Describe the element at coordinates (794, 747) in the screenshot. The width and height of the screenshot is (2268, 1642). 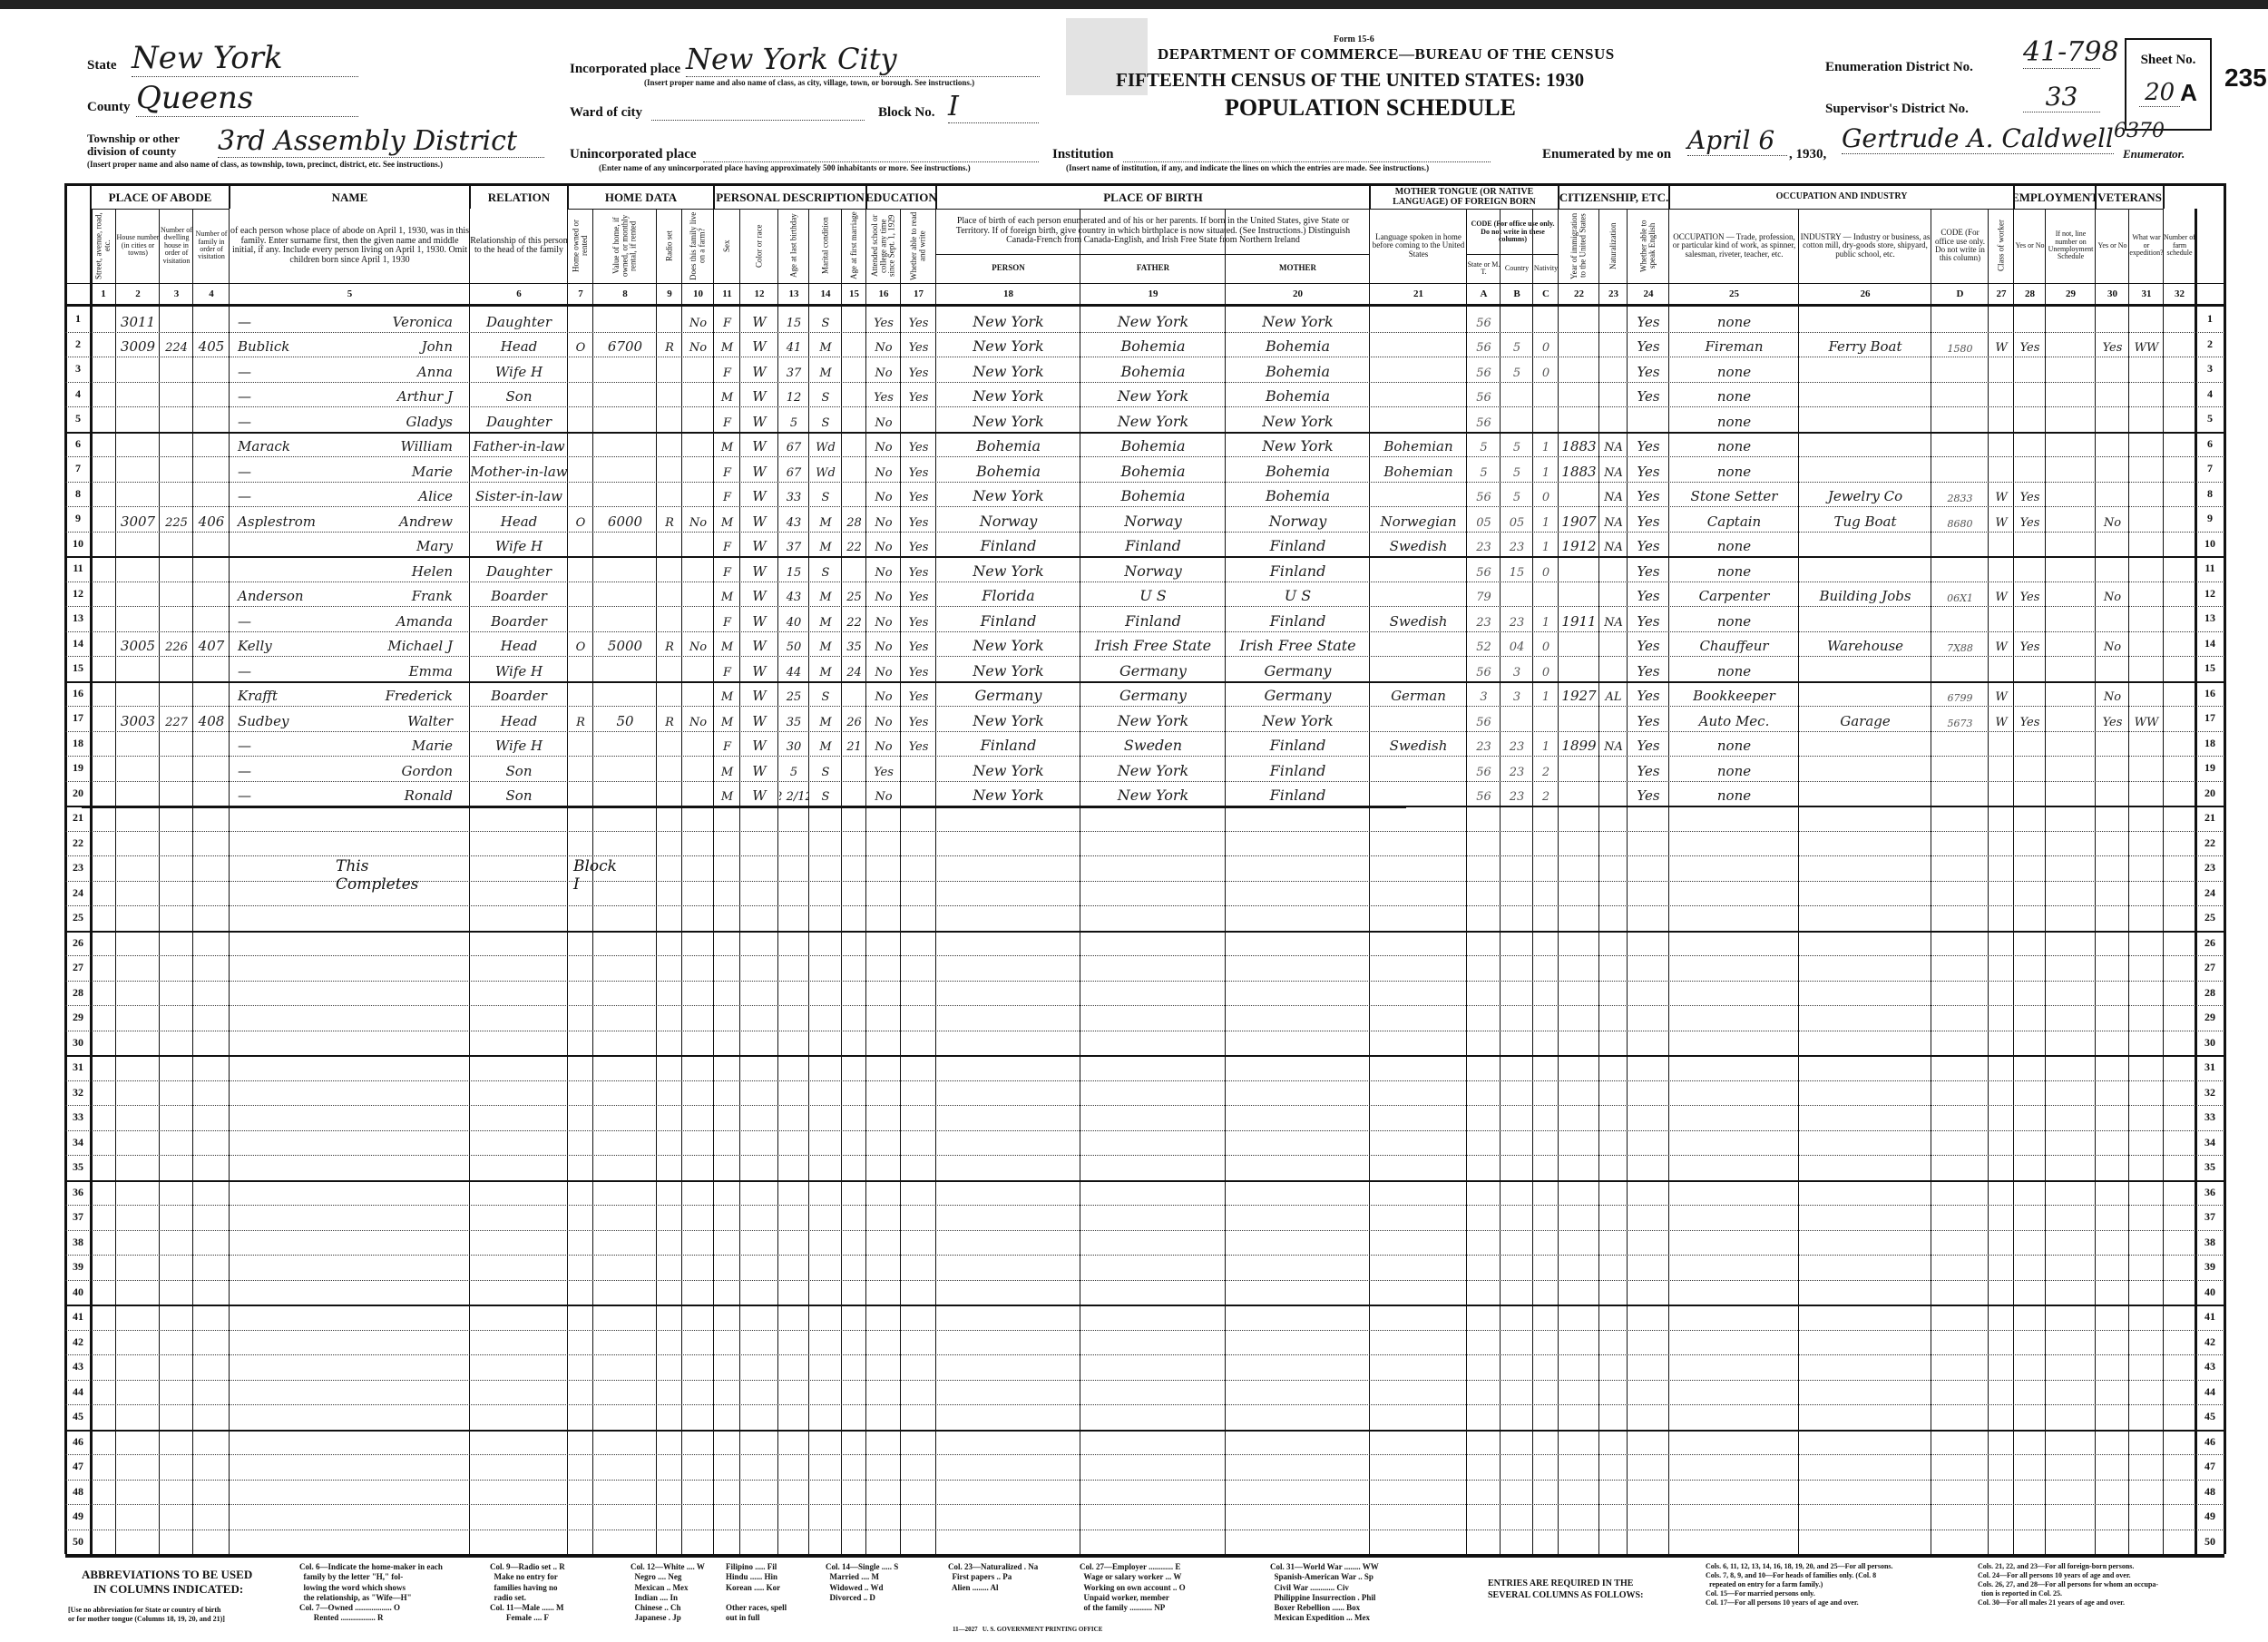
I see `cell-age: 30` at that location.